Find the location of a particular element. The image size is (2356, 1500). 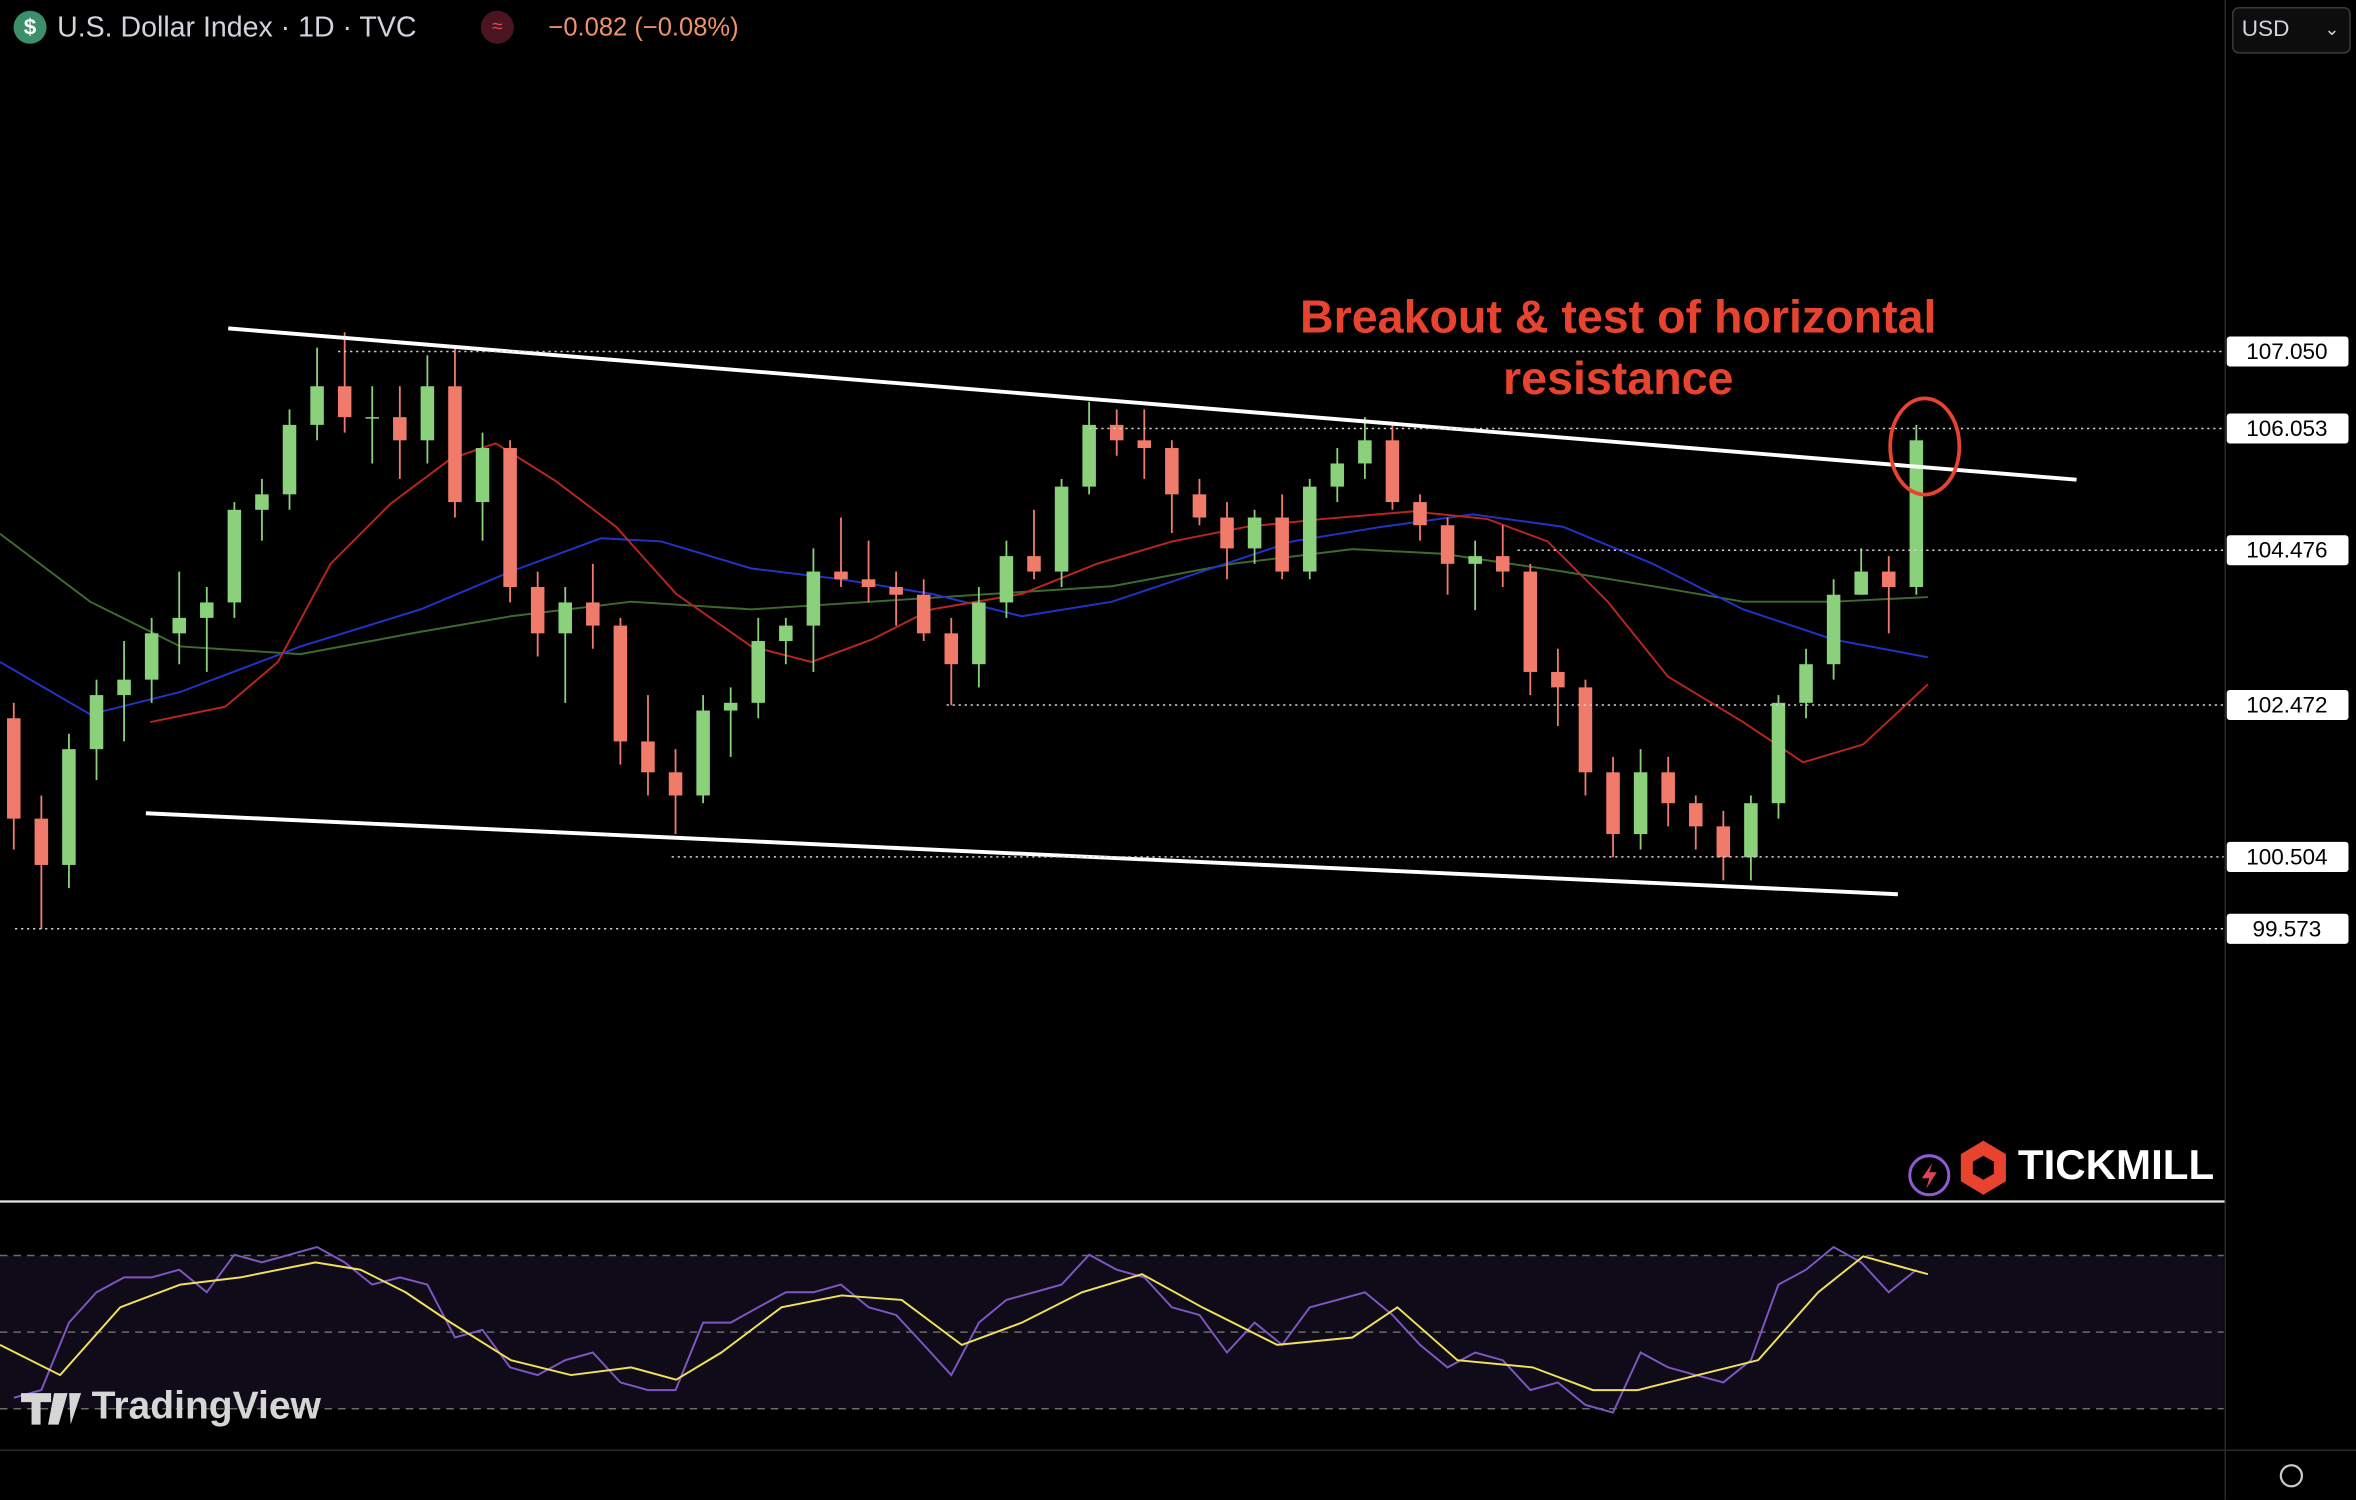

level-label: 100.504 is located at coordinates (2286, 856).